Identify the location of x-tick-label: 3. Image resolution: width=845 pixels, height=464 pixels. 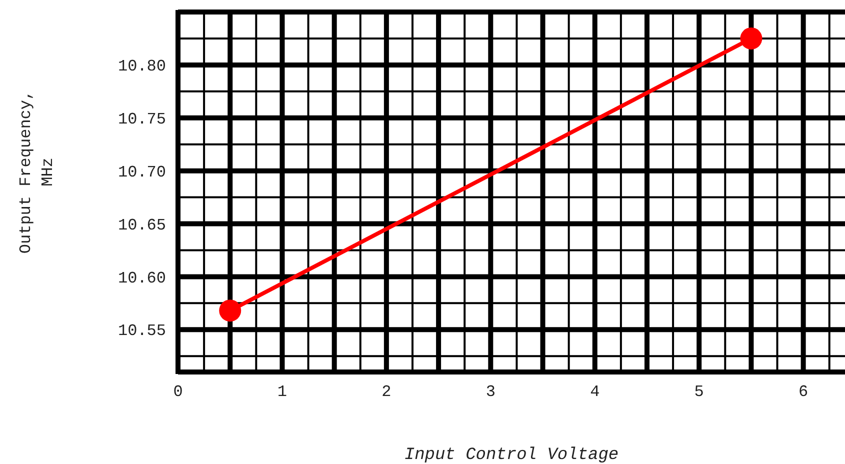
(491, 392).